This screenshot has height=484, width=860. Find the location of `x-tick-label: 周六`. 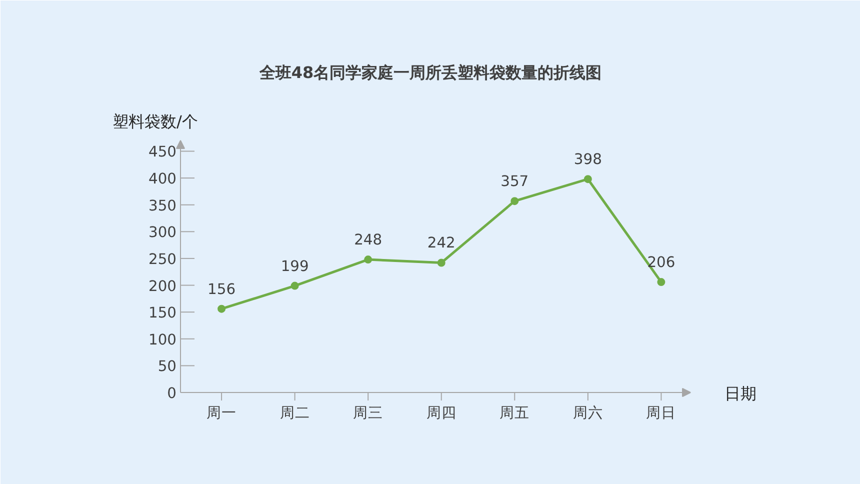

x-tick-label: 周六 is located at coordinates (587, 413).